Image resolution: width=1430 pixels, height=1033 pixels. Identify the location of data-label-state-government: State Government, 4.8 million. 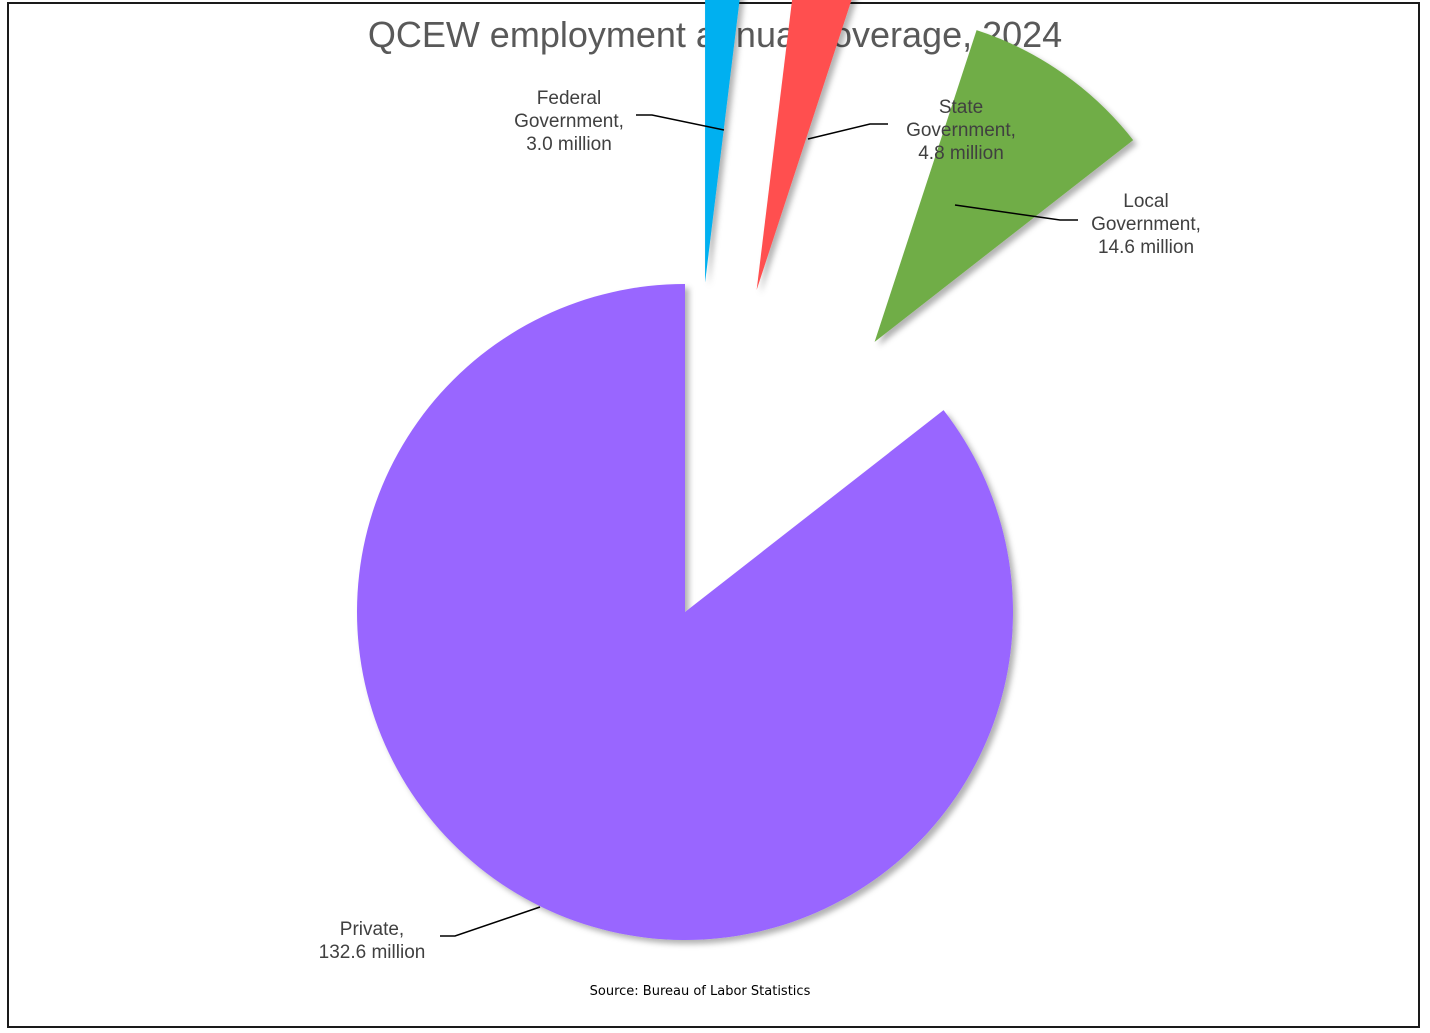
(961, 130).